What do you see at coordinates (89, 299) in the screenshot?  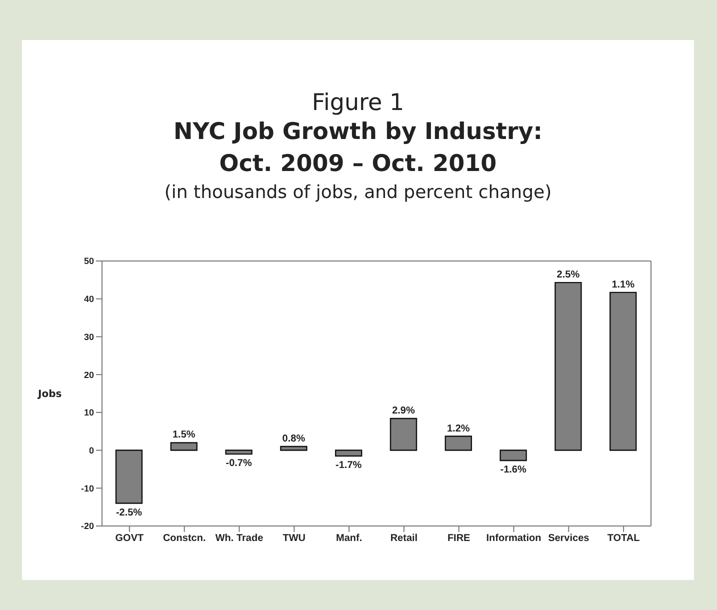 I see `y-tick-label: 40` at bounding box center [89, 299].